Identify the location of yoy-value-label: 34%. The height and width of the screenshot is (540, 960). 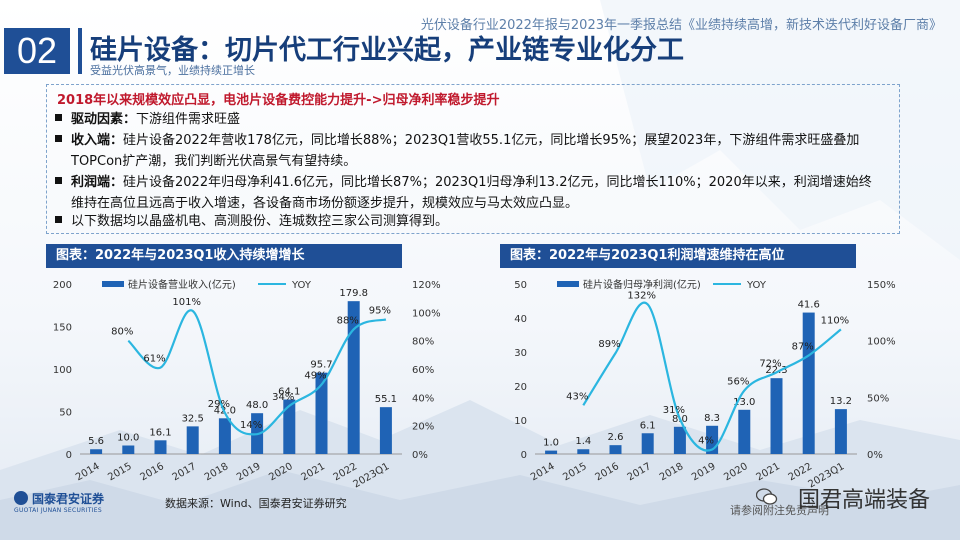
(283, 397).